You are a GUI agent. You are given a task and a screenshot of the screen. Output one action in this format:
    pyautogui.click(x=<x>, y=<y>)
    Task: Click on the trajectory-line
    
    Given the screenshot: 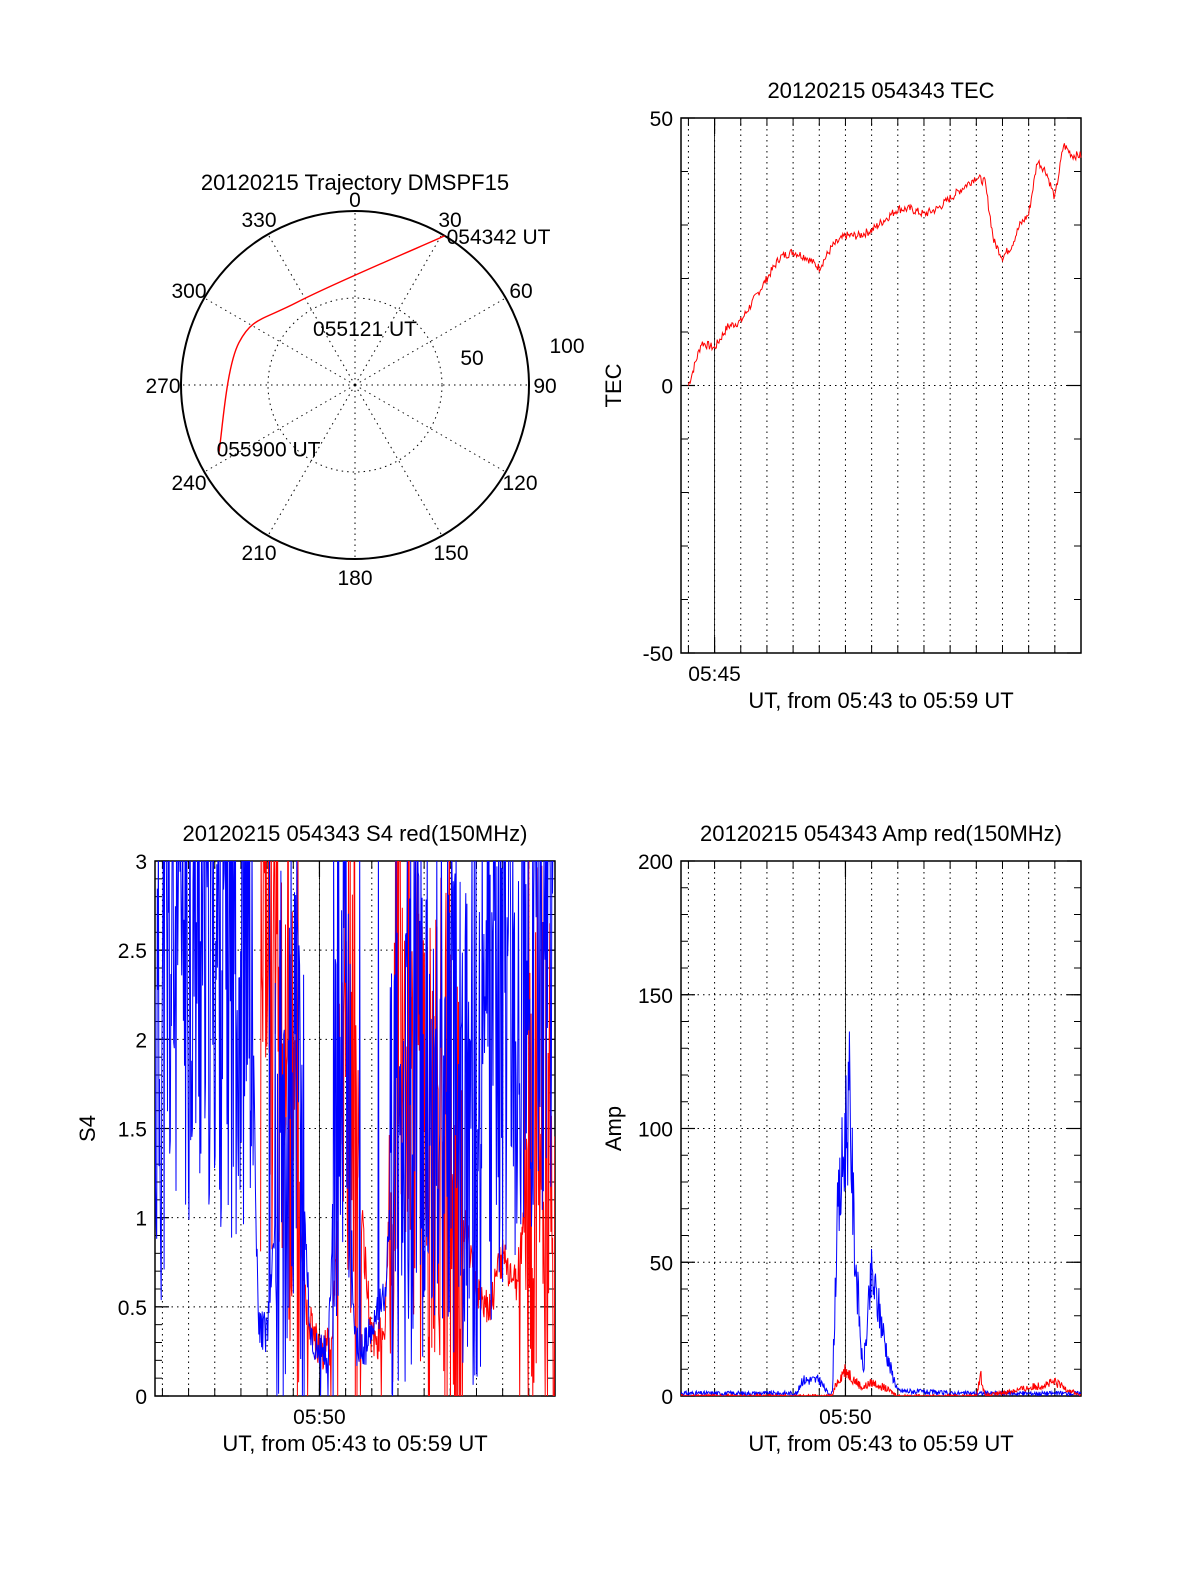 What is the action you would take?
    pyautogui.click(x=331, y=345)
    